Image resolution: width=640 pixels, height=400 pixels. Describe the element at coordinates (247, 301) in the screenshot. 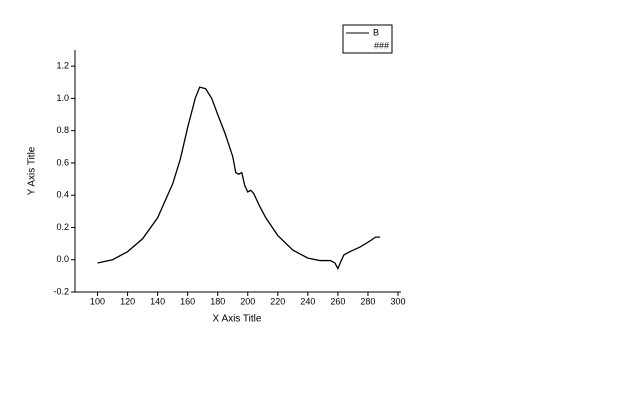

I see `x-tick-label: 200` at that location.